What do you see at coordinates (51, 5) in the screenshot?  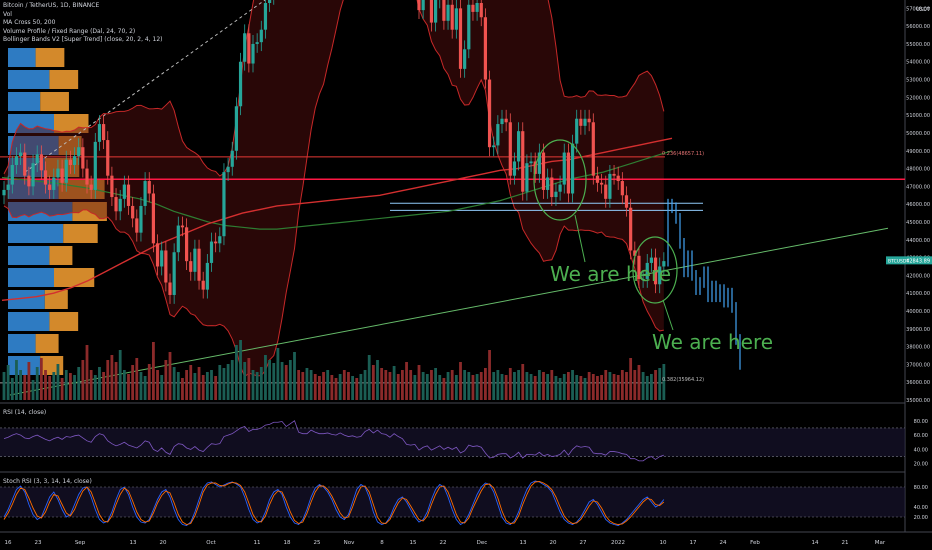 I see `symbol-title: Bitcoin / TetherUS, 1D, BINANCE` at bounding box center [51, 5].